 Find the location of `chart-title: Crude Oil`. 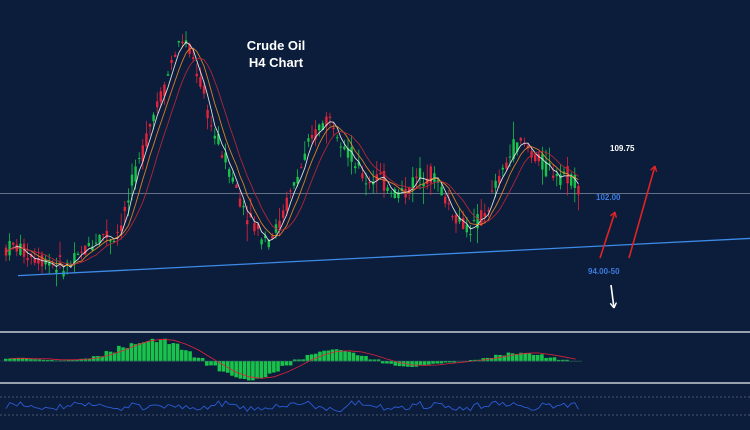

chart-title: Crude Oil is located at coordinates (276, 45).